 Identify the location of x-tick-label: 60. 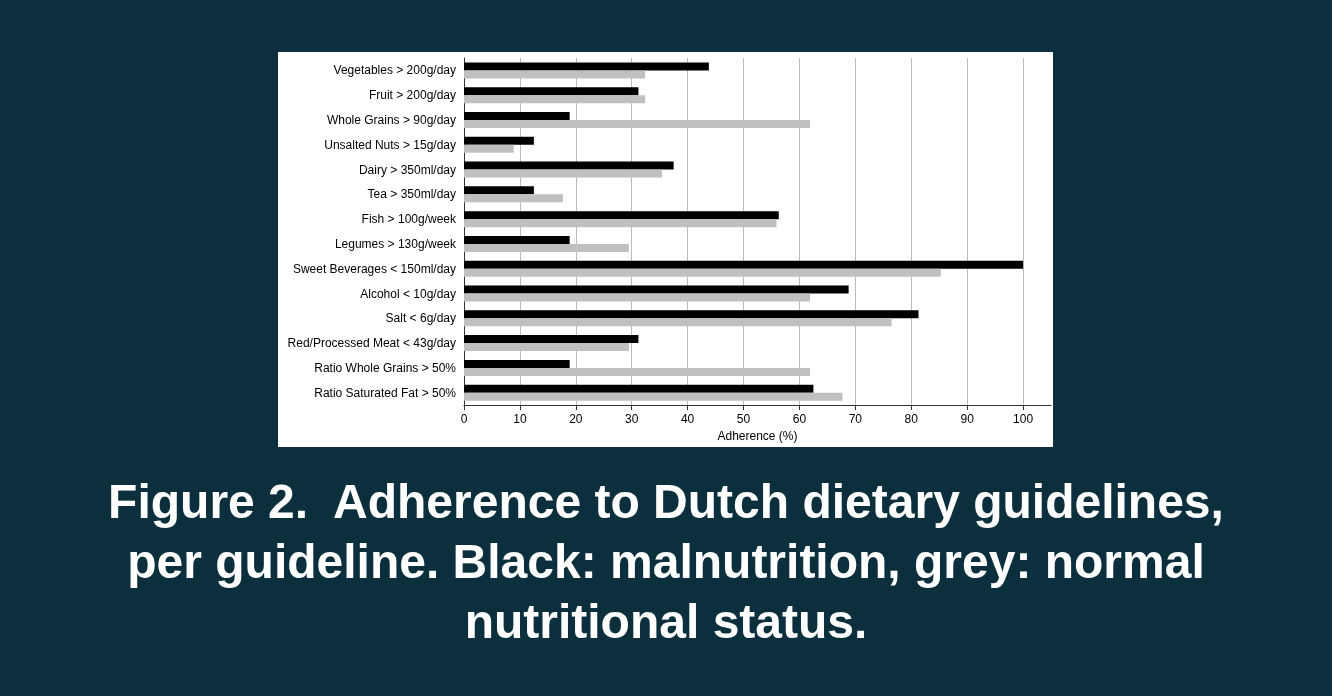
(799, 419).